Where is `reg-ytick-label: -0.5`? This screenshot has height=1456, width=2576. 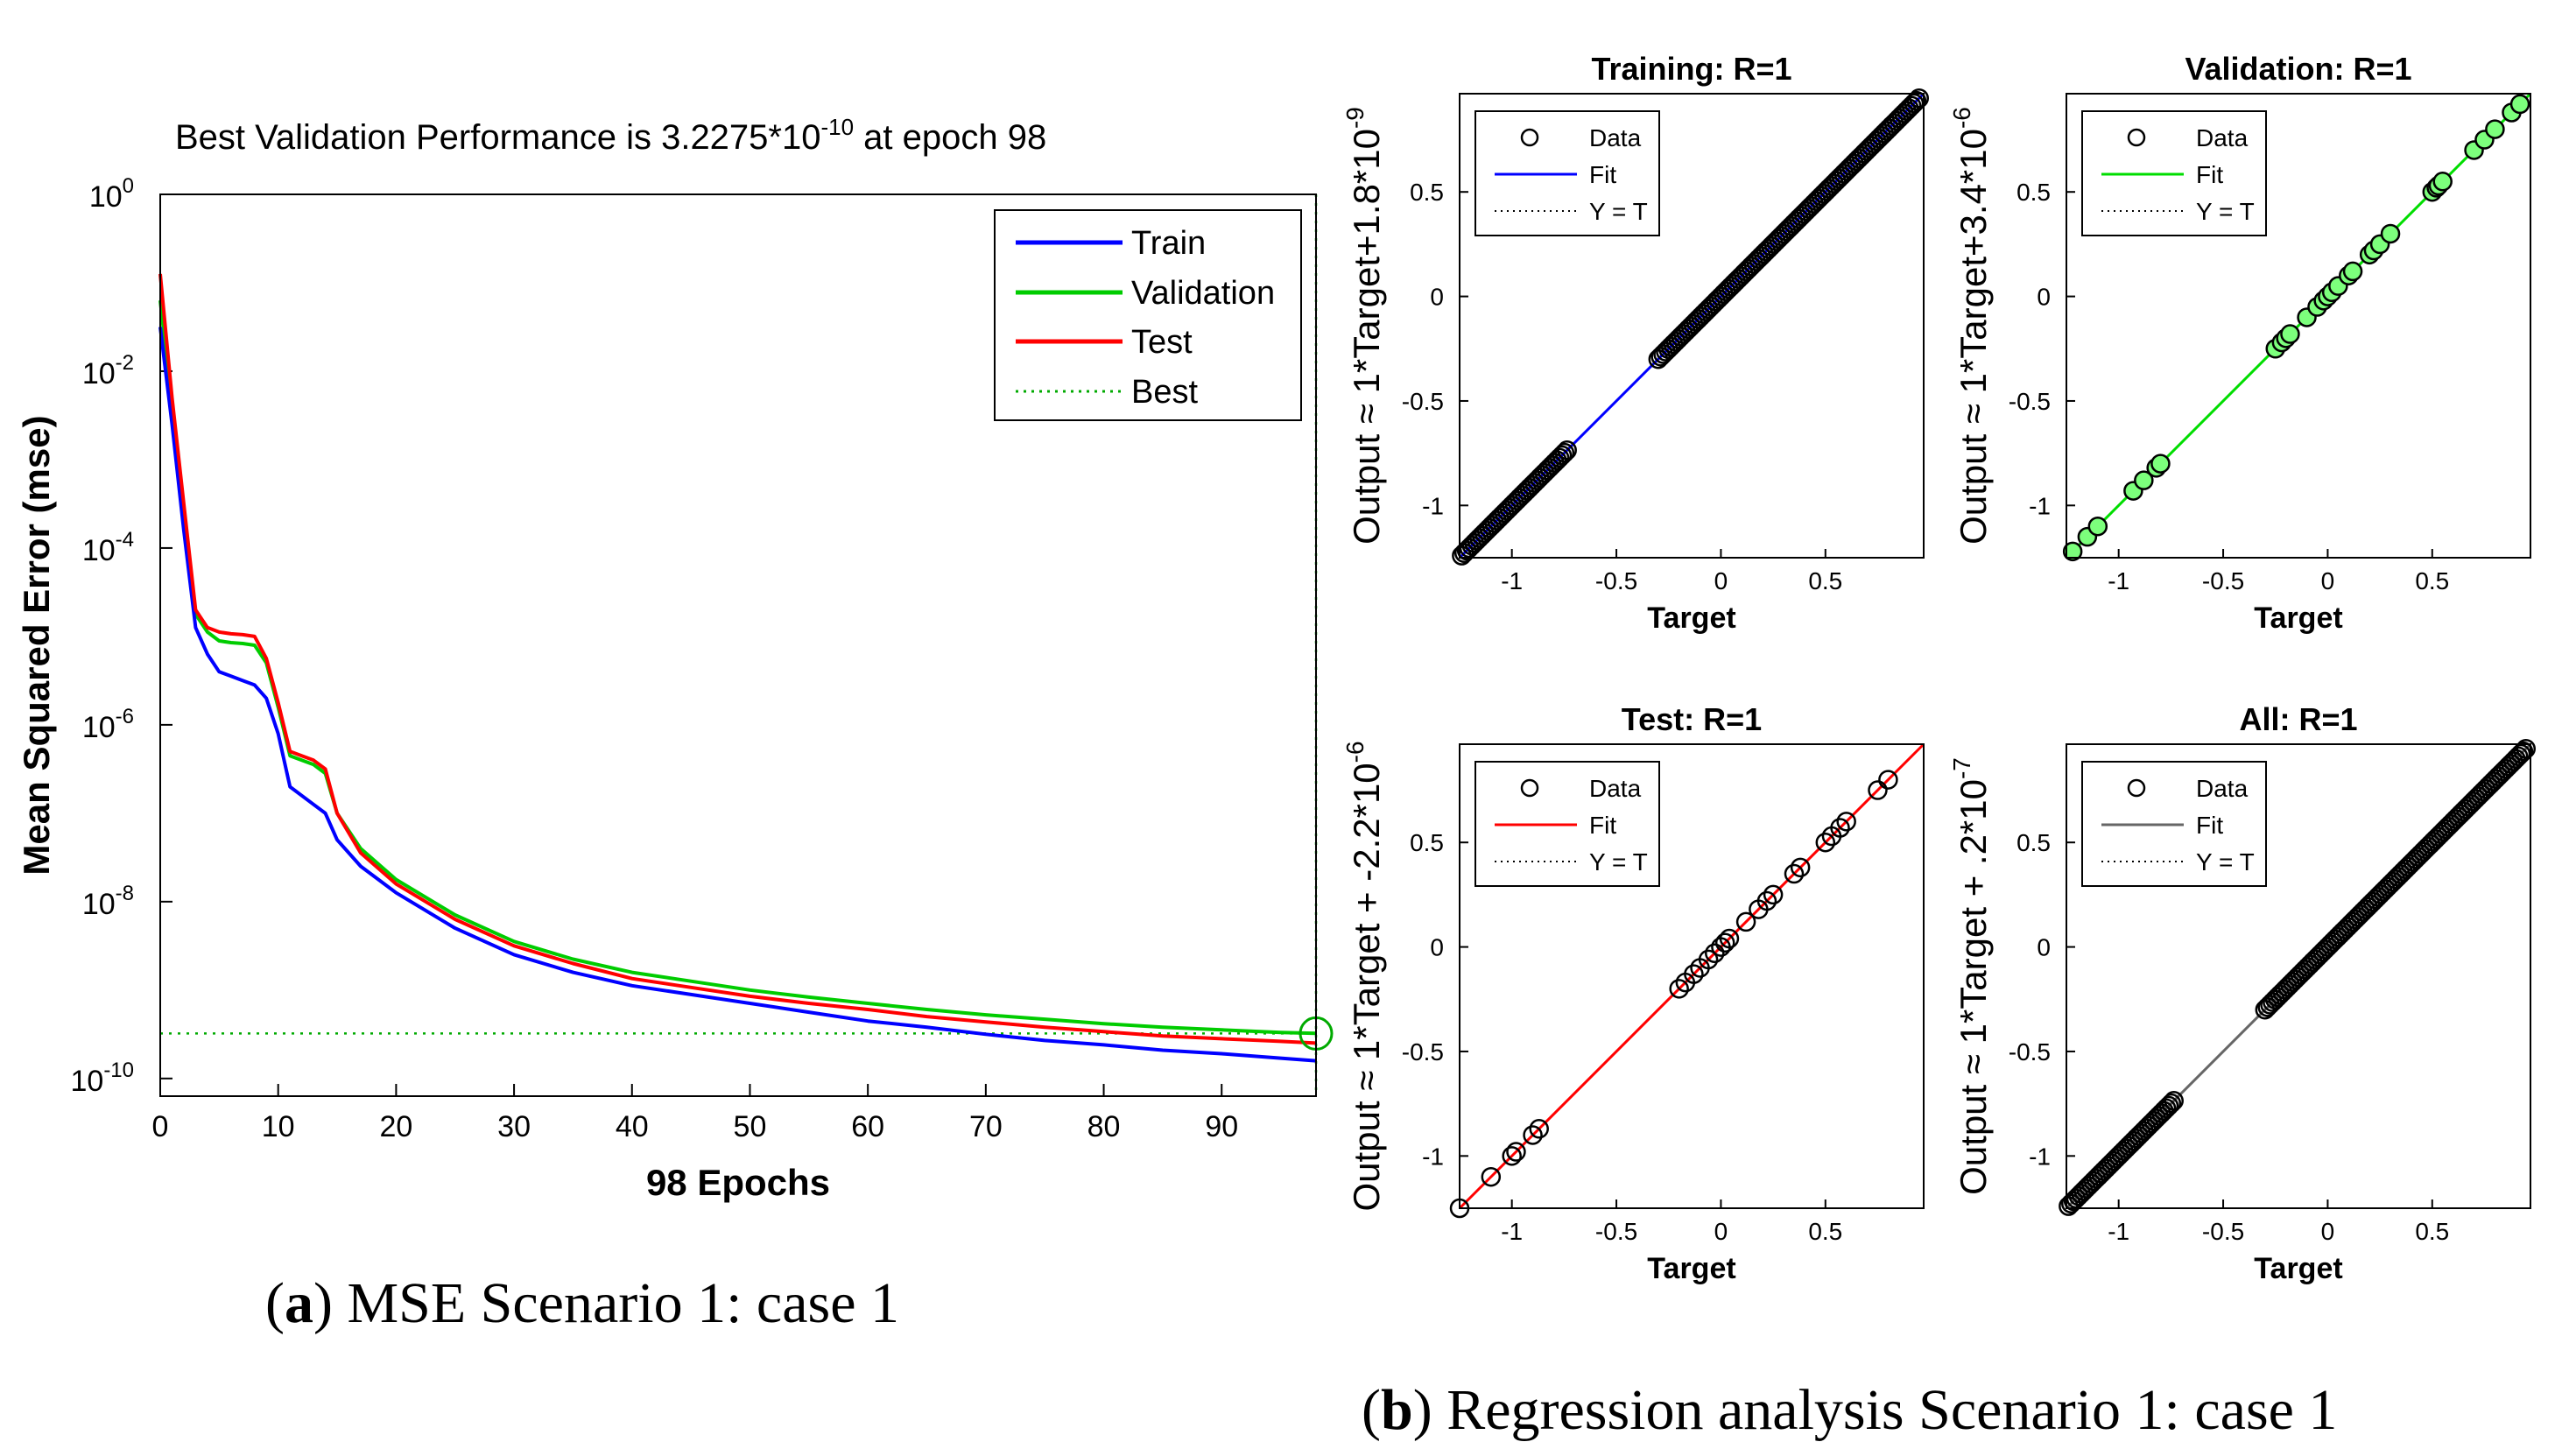
reg-ytick-label: -0.5 is located at coordinates (1423, 1052).